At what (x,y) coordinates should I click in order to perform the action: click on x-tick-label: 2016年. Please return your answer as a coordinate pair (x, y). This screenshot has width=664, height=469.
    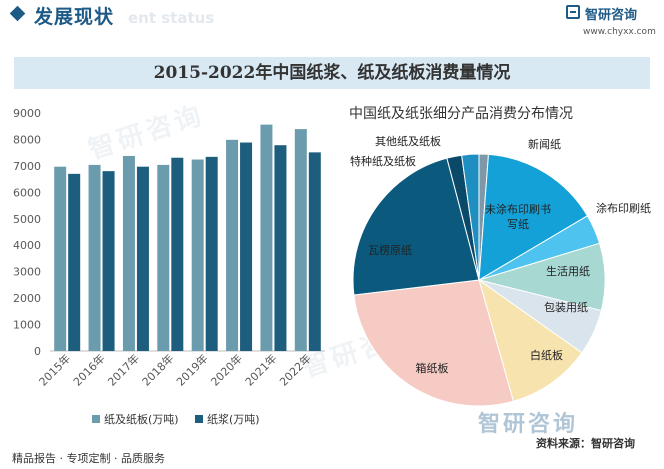
    Looking at the image, I should click on (88, 369).